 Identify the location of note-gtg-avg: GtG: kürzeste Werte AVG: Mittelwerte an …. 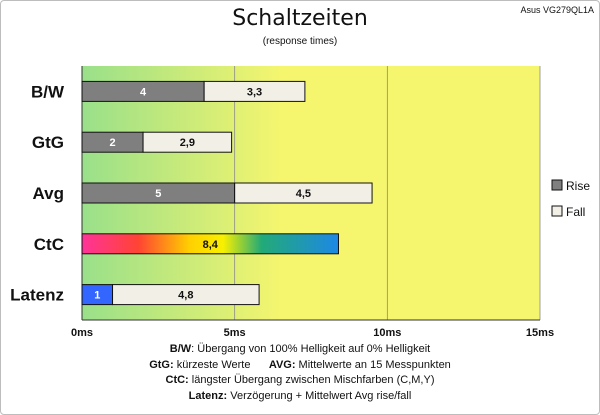
(300, 364).